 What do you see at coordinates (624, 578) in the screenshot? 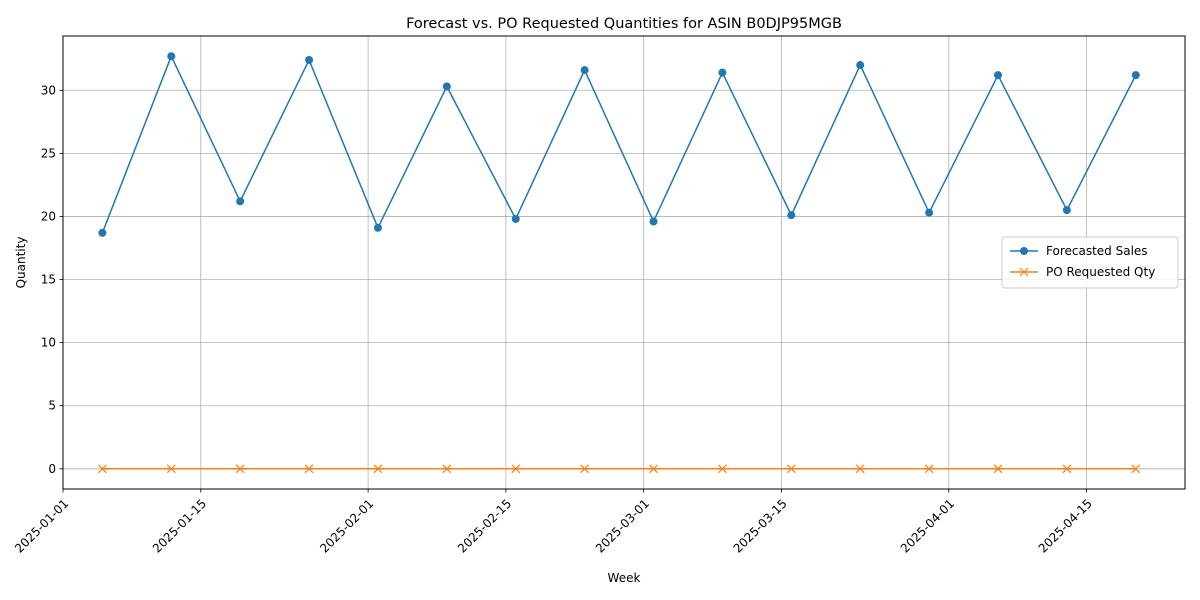
I see `x-axis-title: Week` at bounding box center [624, 578].